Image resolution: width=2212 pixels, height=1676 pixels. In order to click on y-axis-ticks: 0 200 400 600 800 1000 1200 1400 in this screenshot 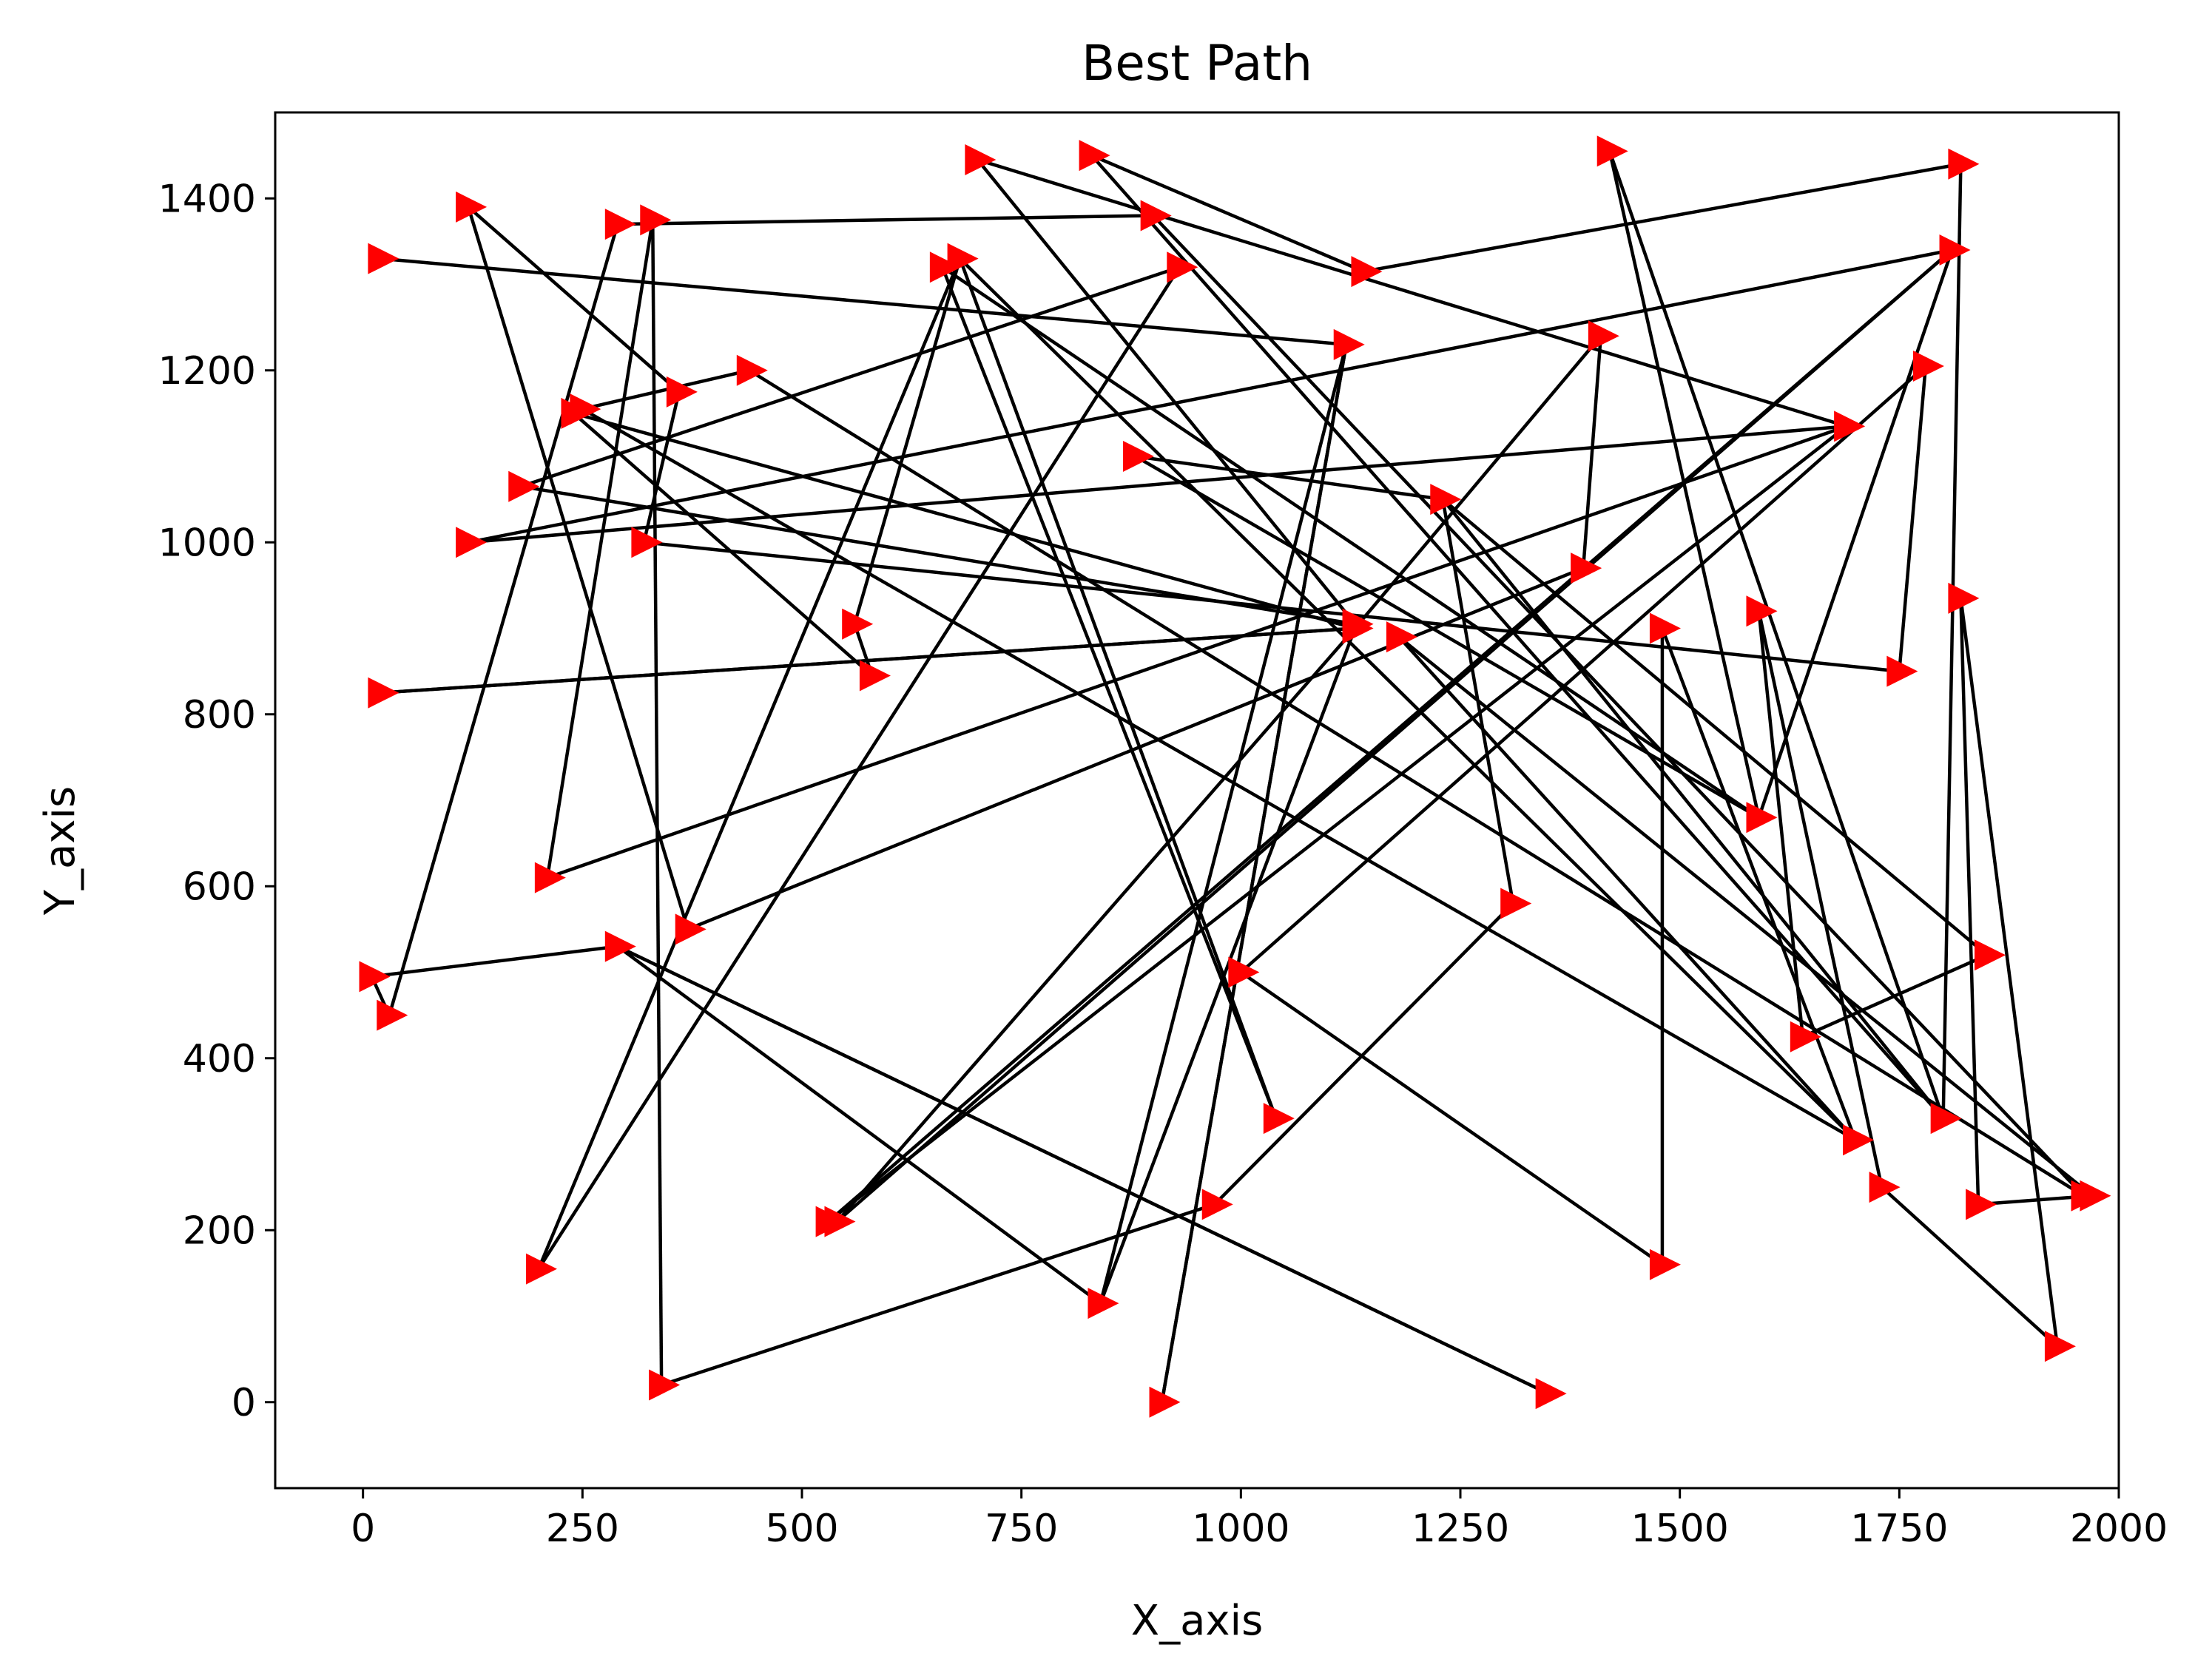, I will do `click(216, 801)`.